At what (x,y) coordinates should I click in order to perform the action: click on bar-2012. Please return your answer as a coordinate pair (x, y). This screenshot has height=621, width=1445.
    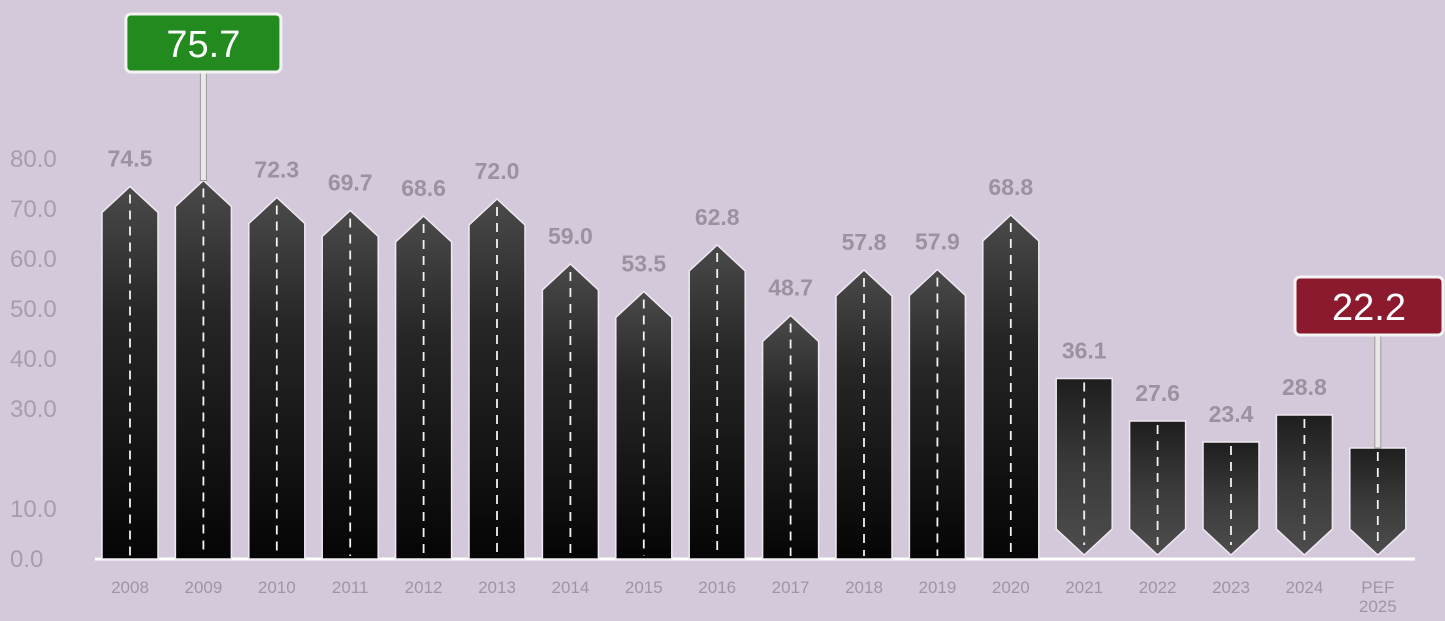
    Looking at the image, I should click on (423, 387).